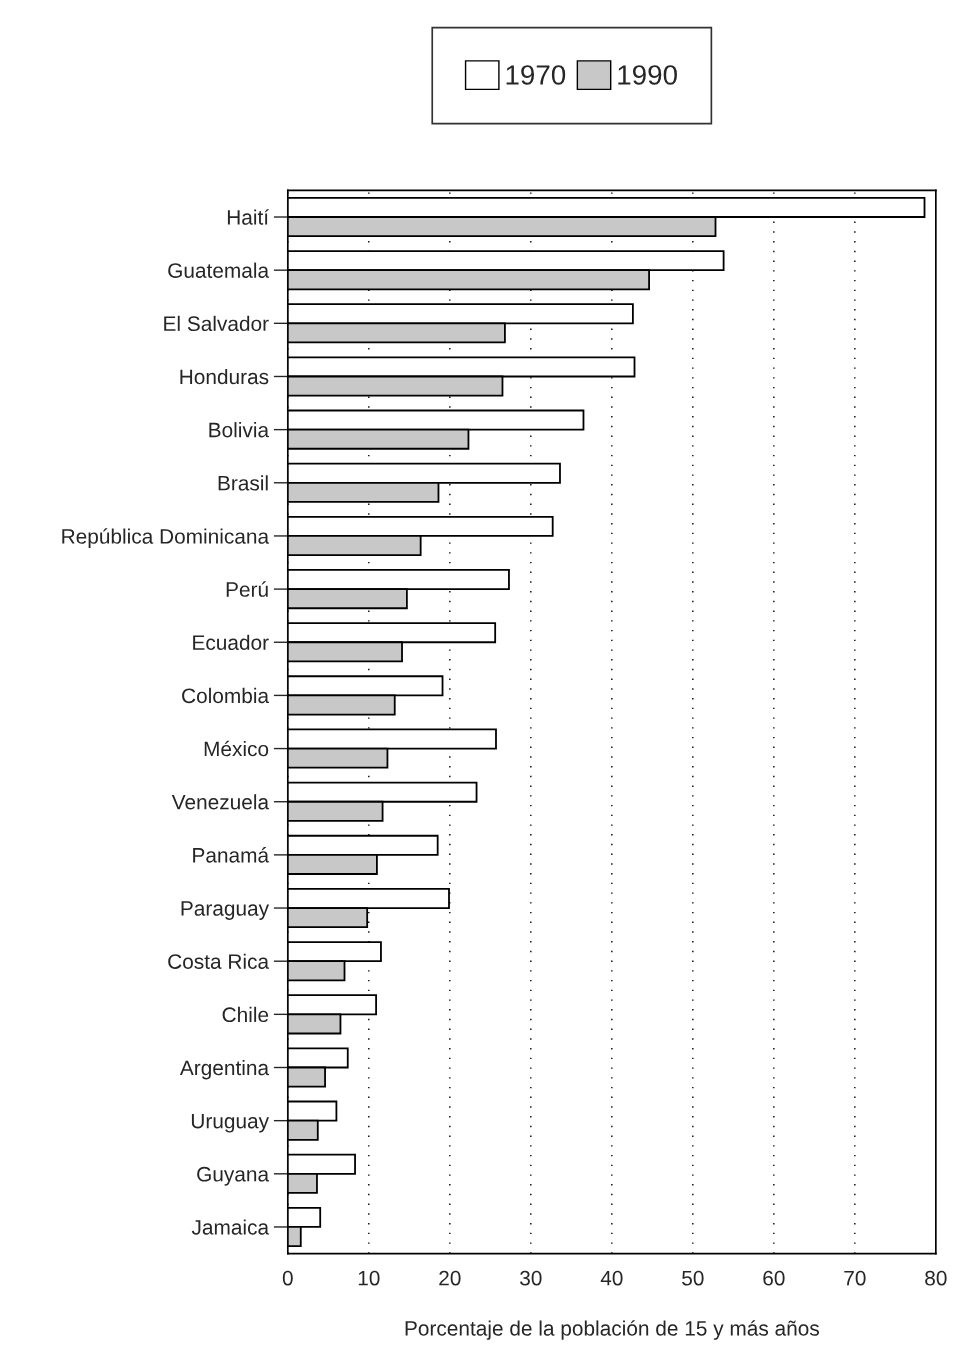  Describe the element at coordinates (226, 695) in the screenshot. I see `y-tick-label: Colombia` at that location.